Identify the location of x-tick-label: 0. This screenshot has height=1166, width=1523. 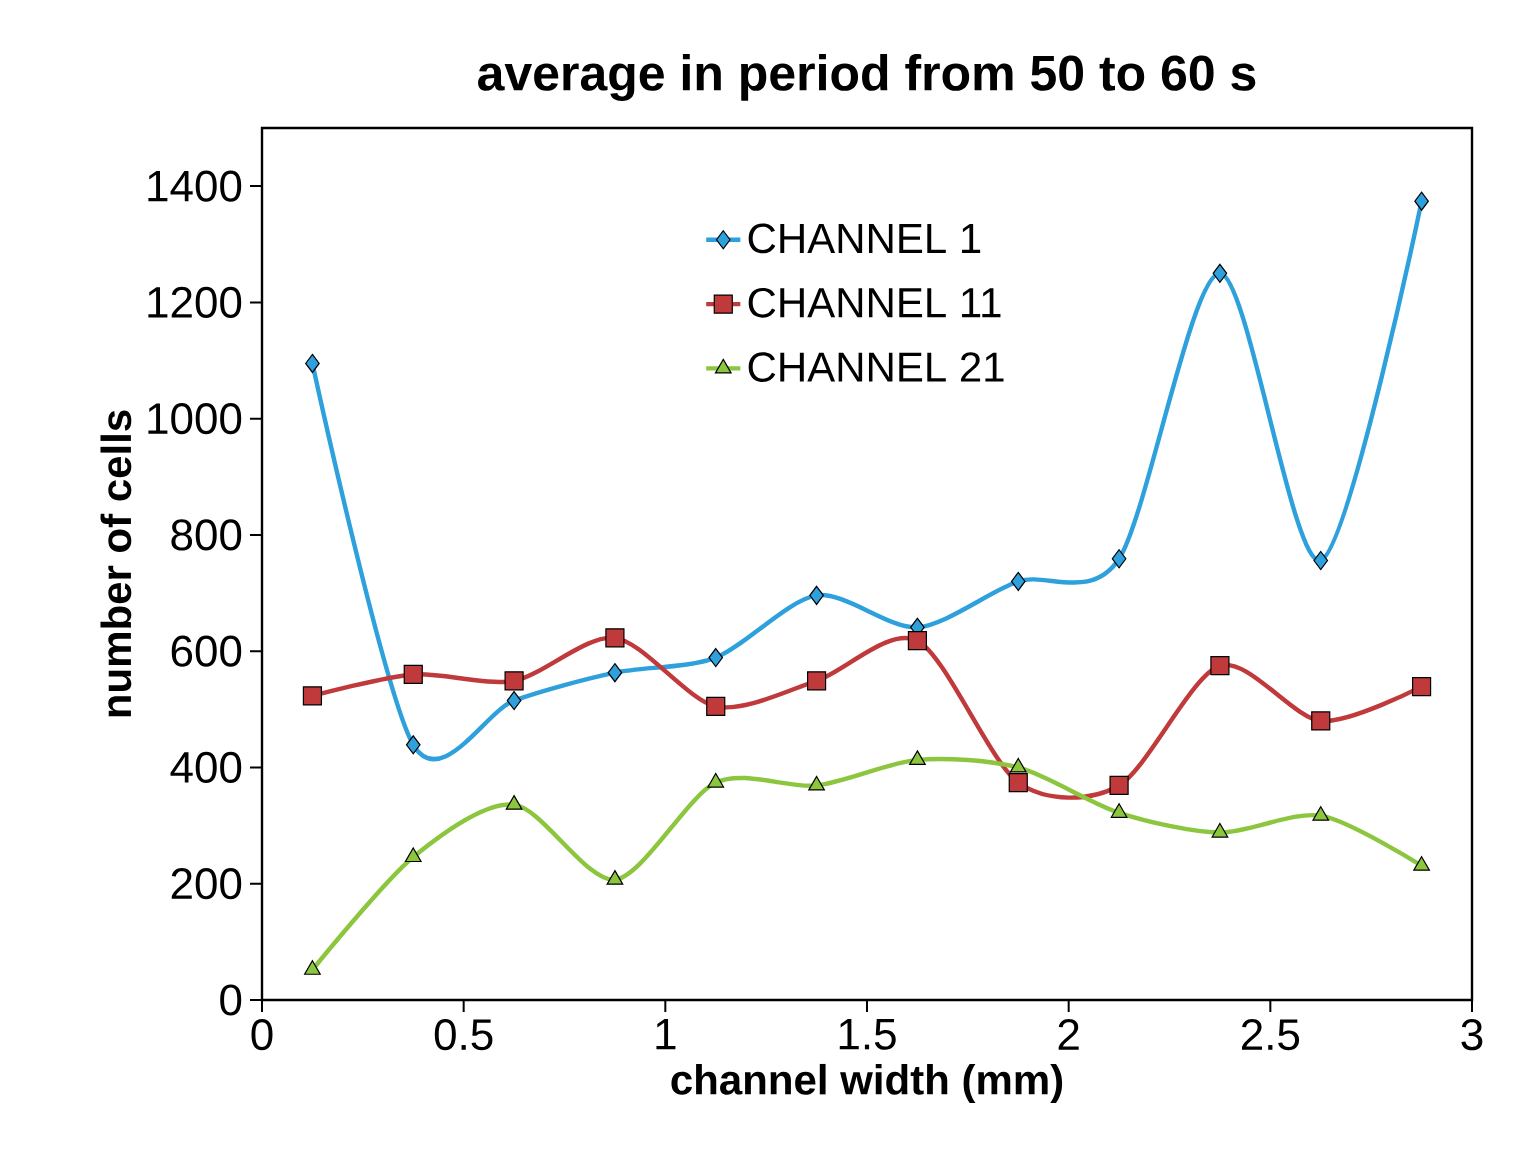
(262, 1035).